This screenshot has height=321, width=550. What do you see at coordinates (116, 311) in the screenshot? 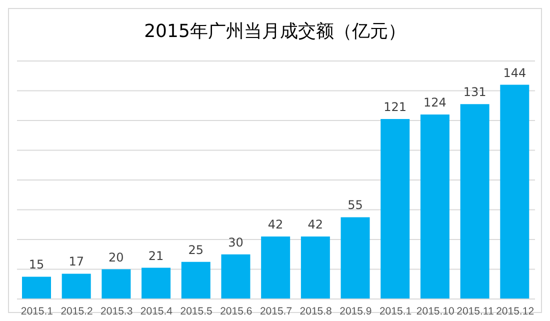
I see `x-tick-label: 2015.3` at bounding box center [116, 311].